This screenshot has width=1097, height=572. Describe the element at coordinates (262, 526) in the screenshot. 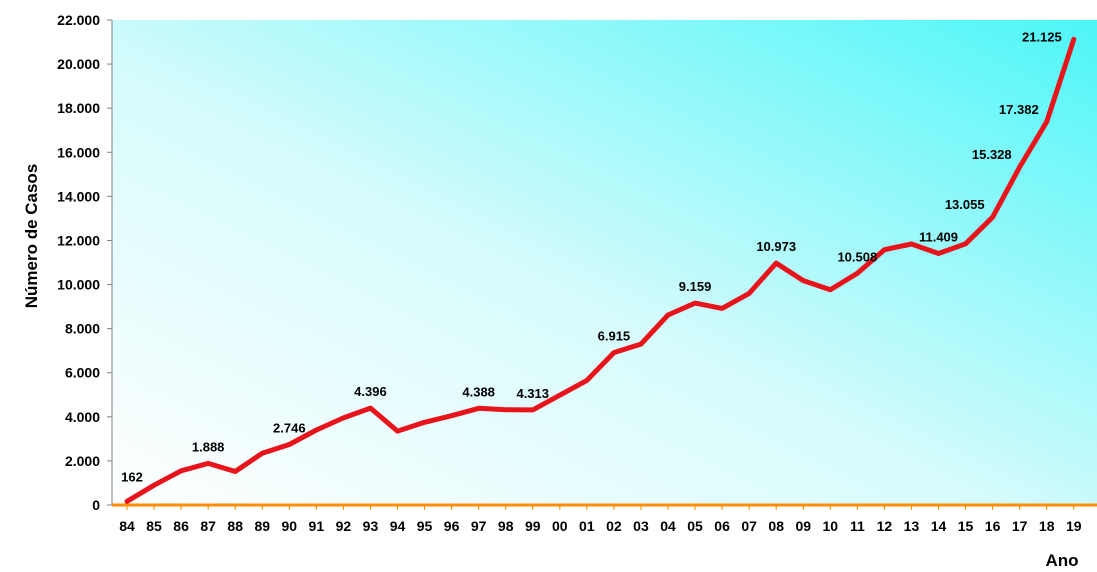

I see `x-tick-label: 89` at that location.